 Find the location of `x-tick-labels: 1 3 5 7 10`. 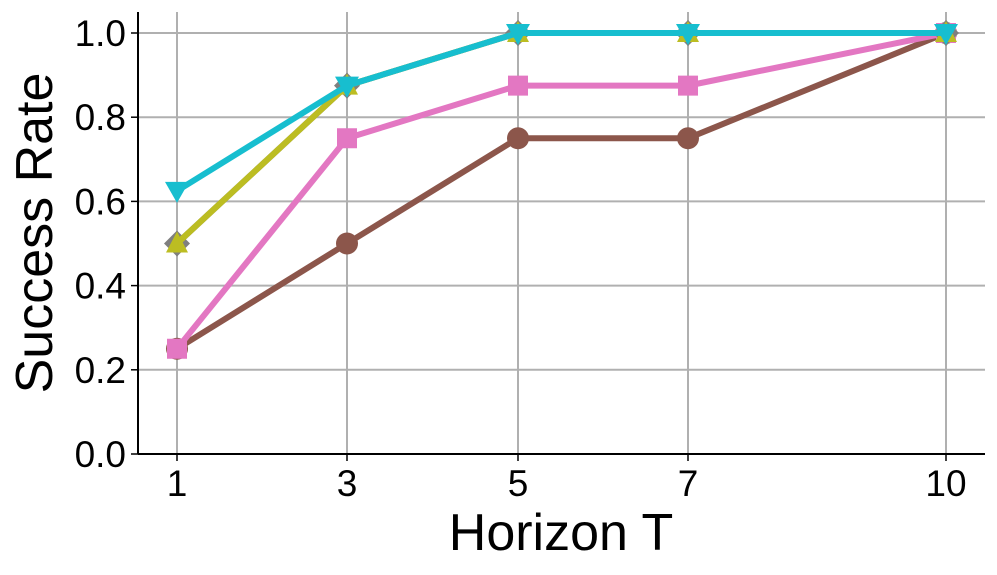

x-tick-labels: 1 3 5 7 10 is located at coordinates (567, 479).